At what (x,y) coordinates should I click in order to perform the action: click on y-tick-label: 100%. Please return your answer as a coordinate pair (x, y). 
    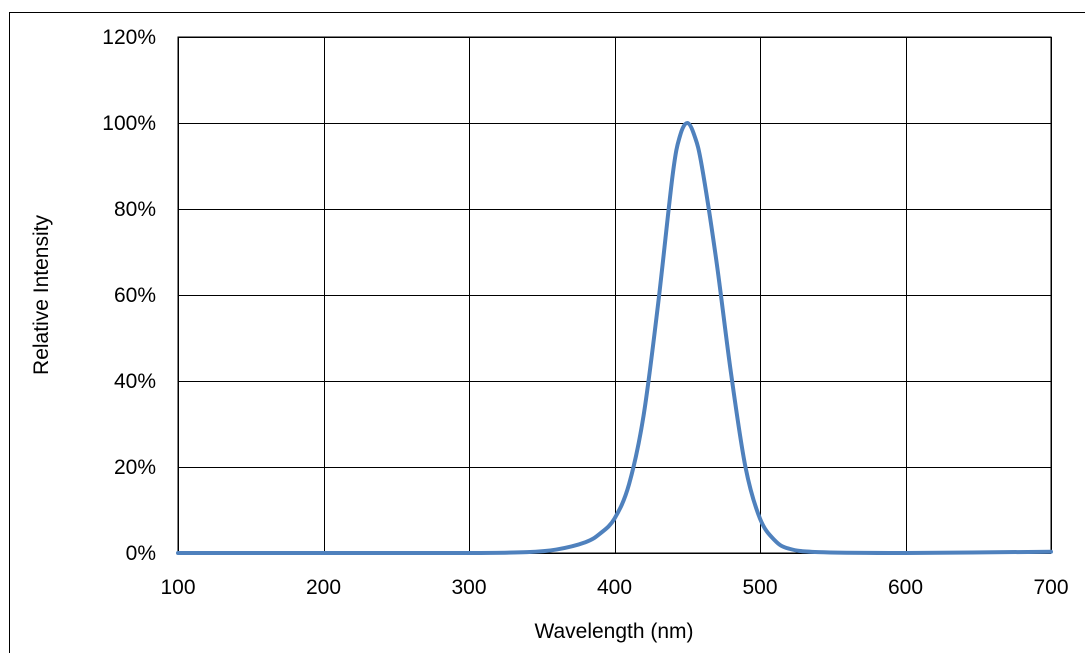
    Looking at the image, I should click on (129, 123).